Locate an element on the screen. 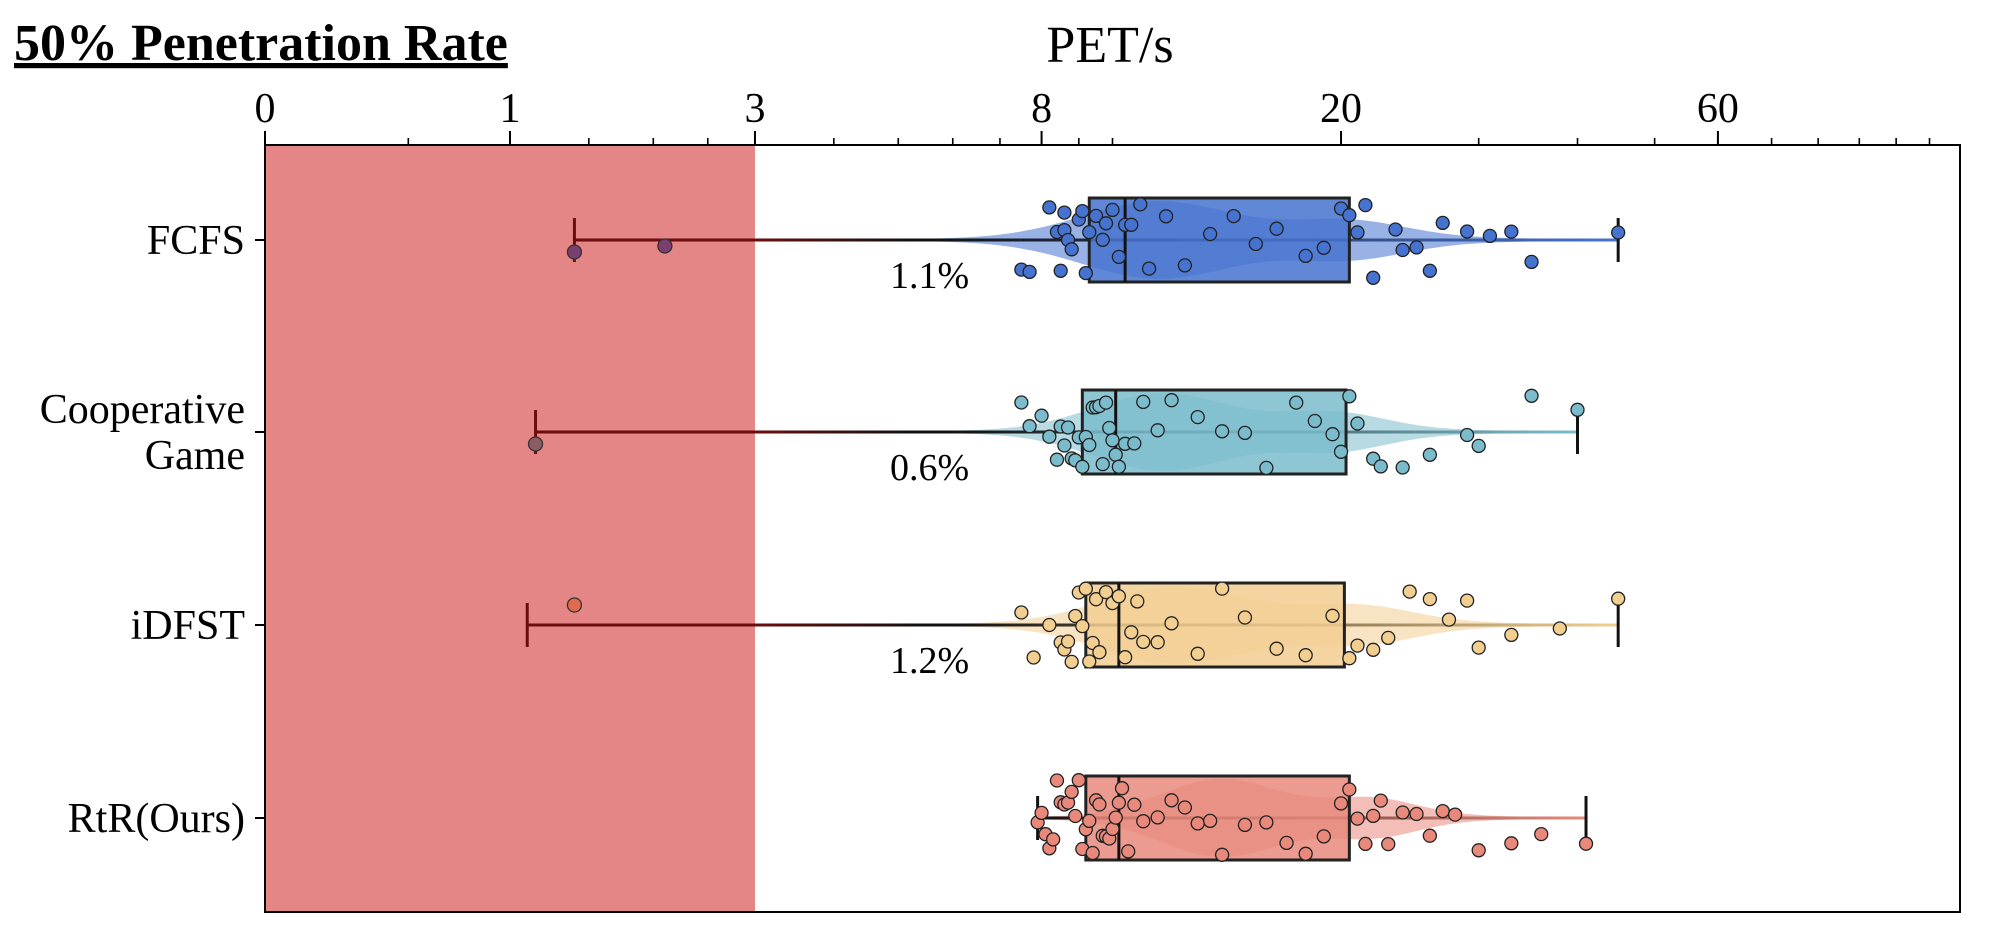 The height and width of the screenshot is (946, 1991). x-tick-label: 0 is located at coordinates (265, 109).